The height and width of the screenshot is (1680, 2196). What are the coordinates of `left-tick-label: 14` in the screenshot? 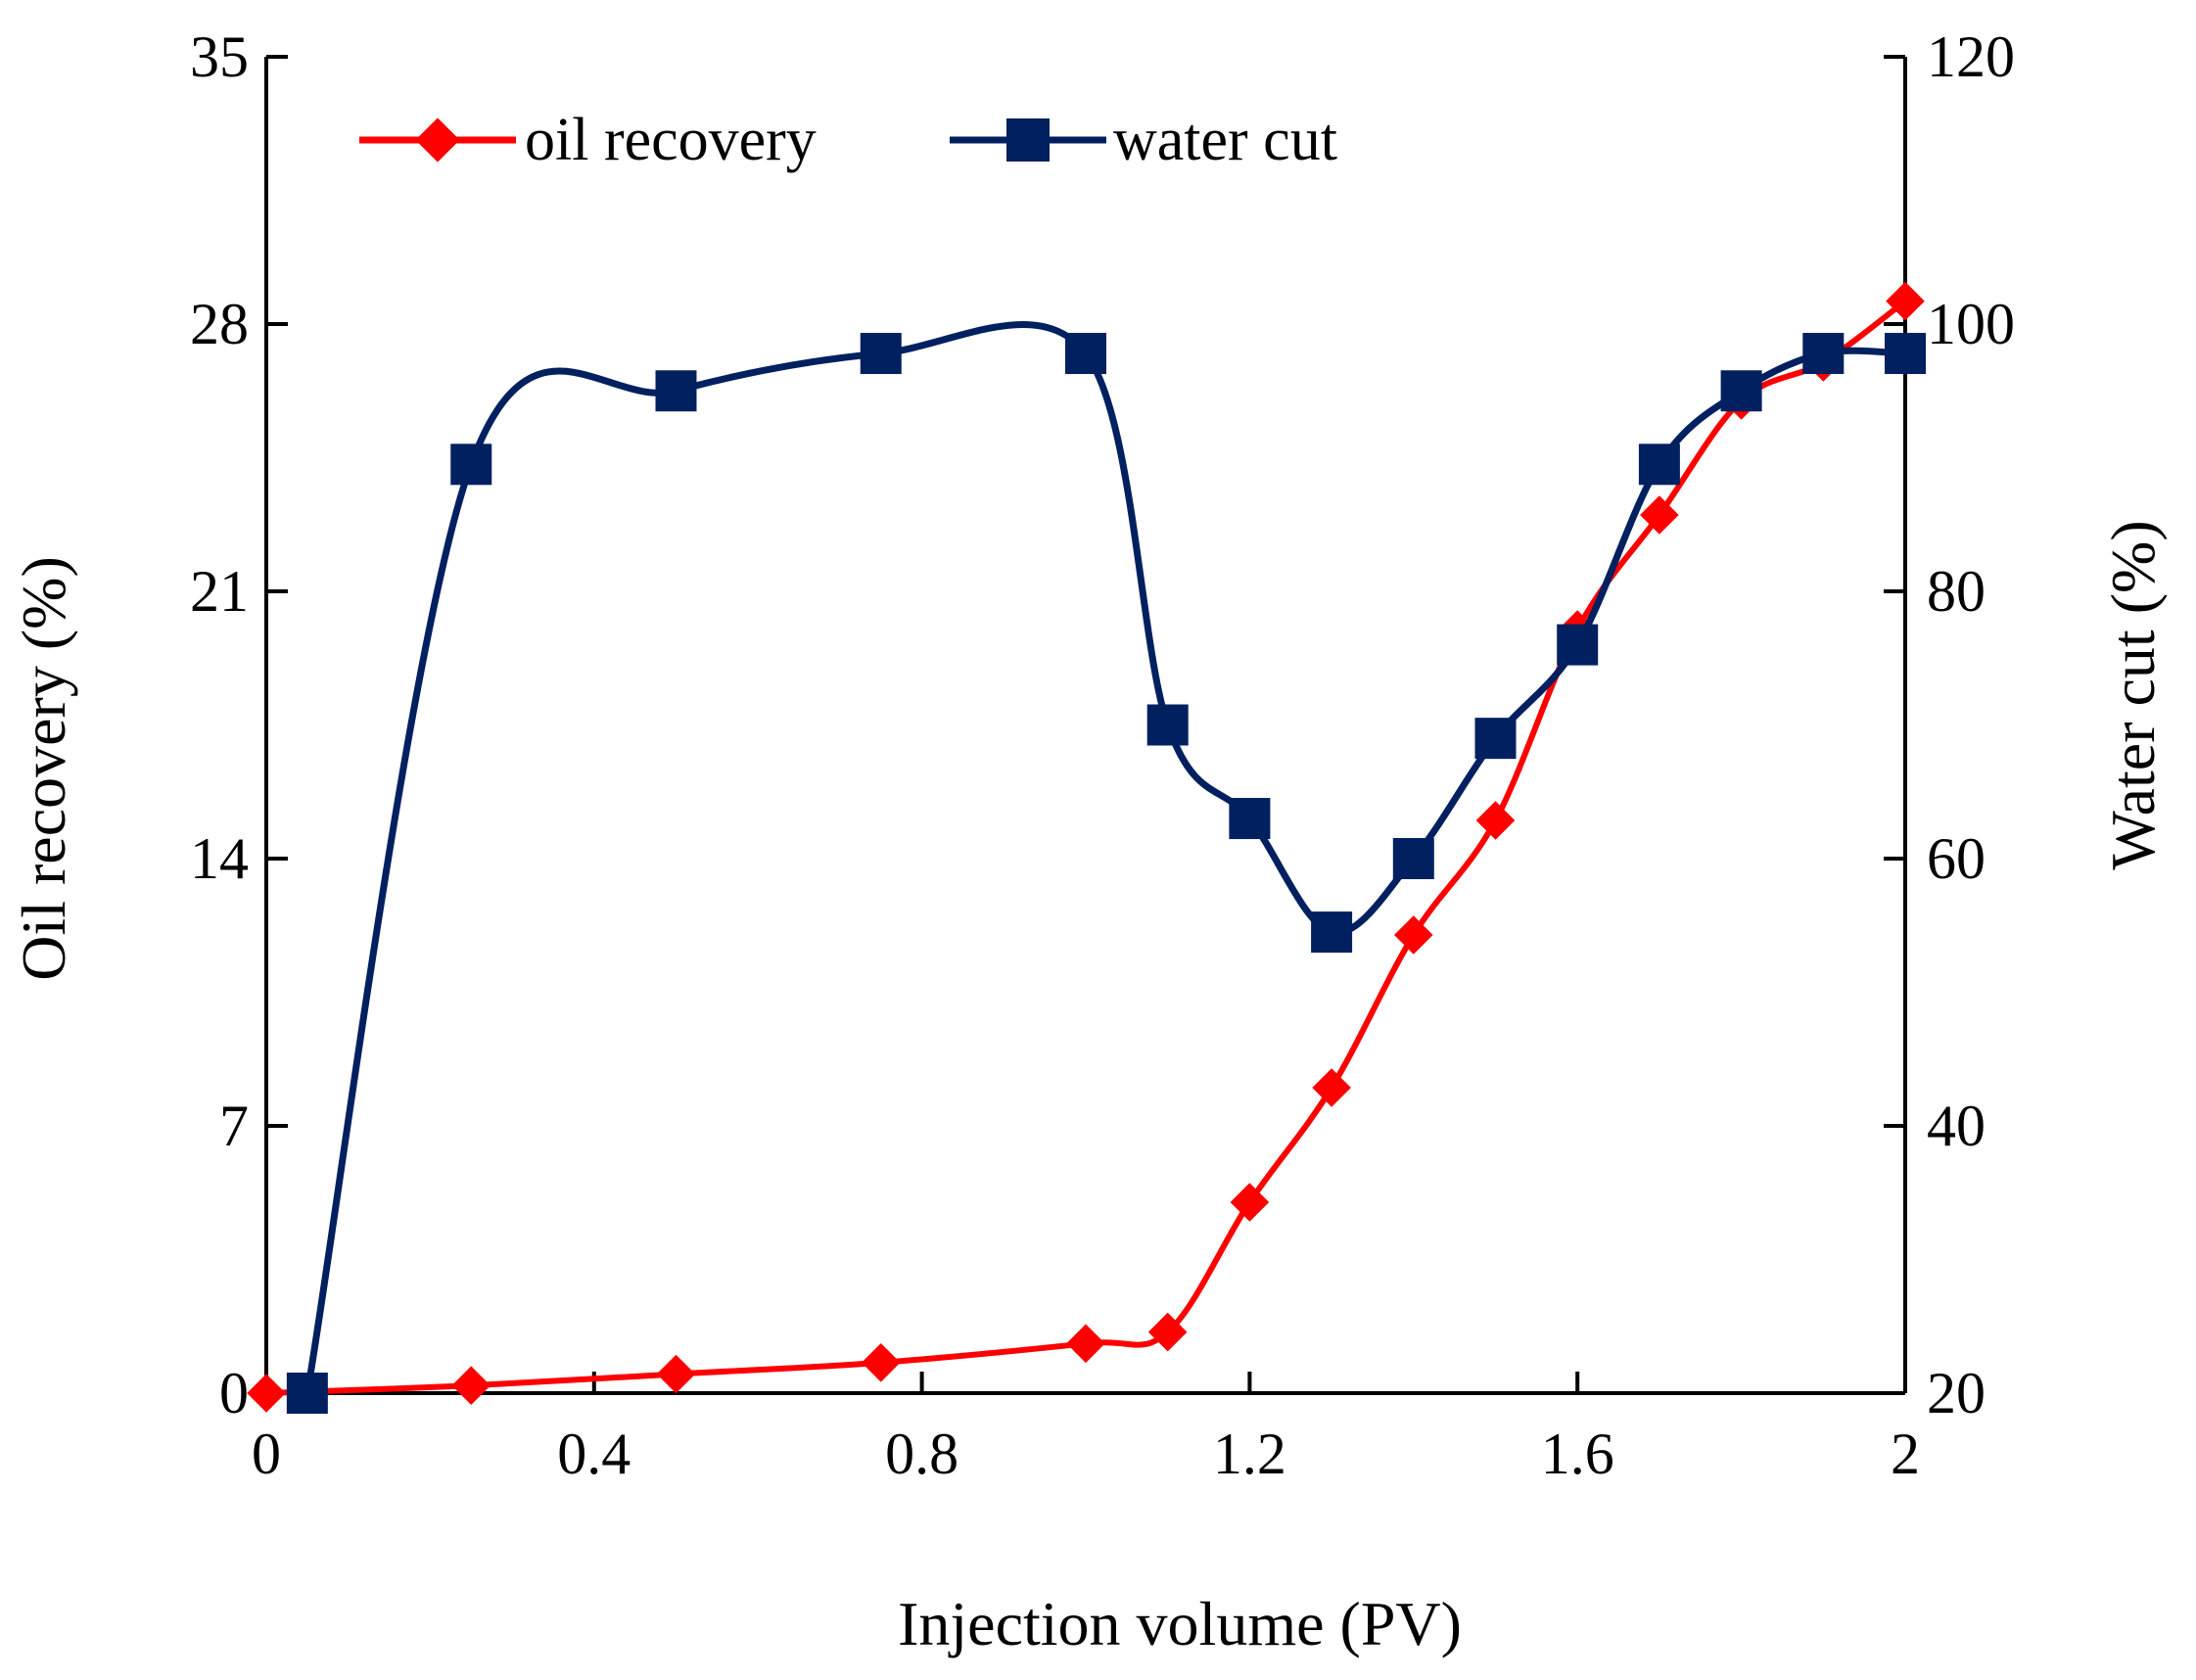 It's located at (219, 858).